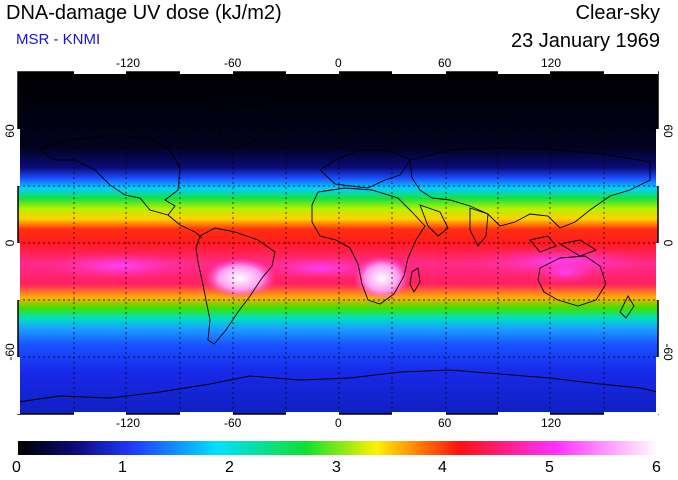 This screenshot has width=678, height=480. I want to click on lon-tick-top-0: 0, so click(338, 63).